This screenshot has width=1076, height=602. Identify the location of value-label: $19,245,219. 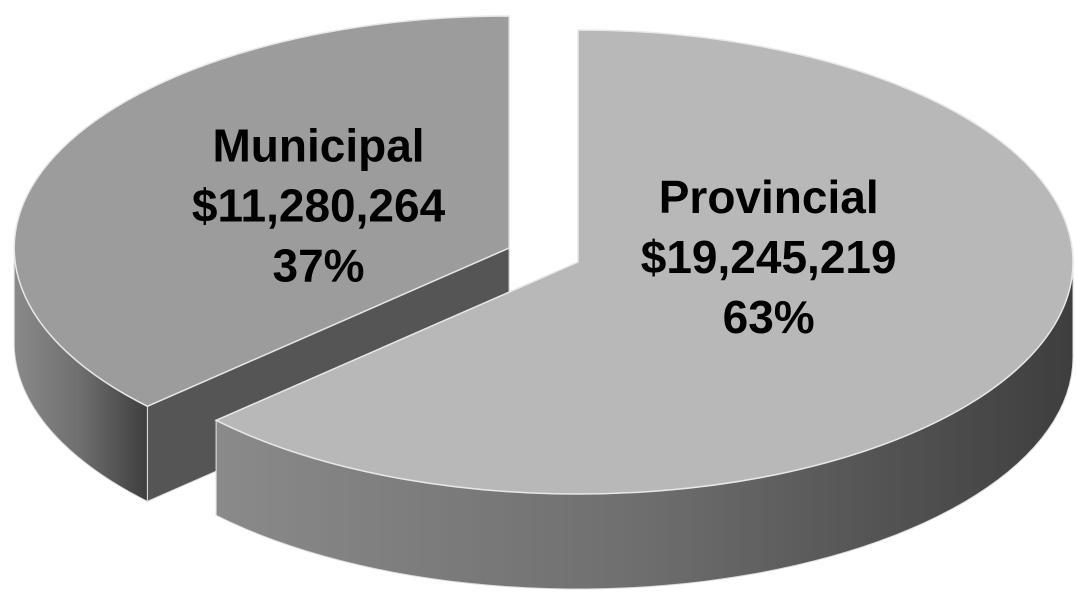
(769, 257).